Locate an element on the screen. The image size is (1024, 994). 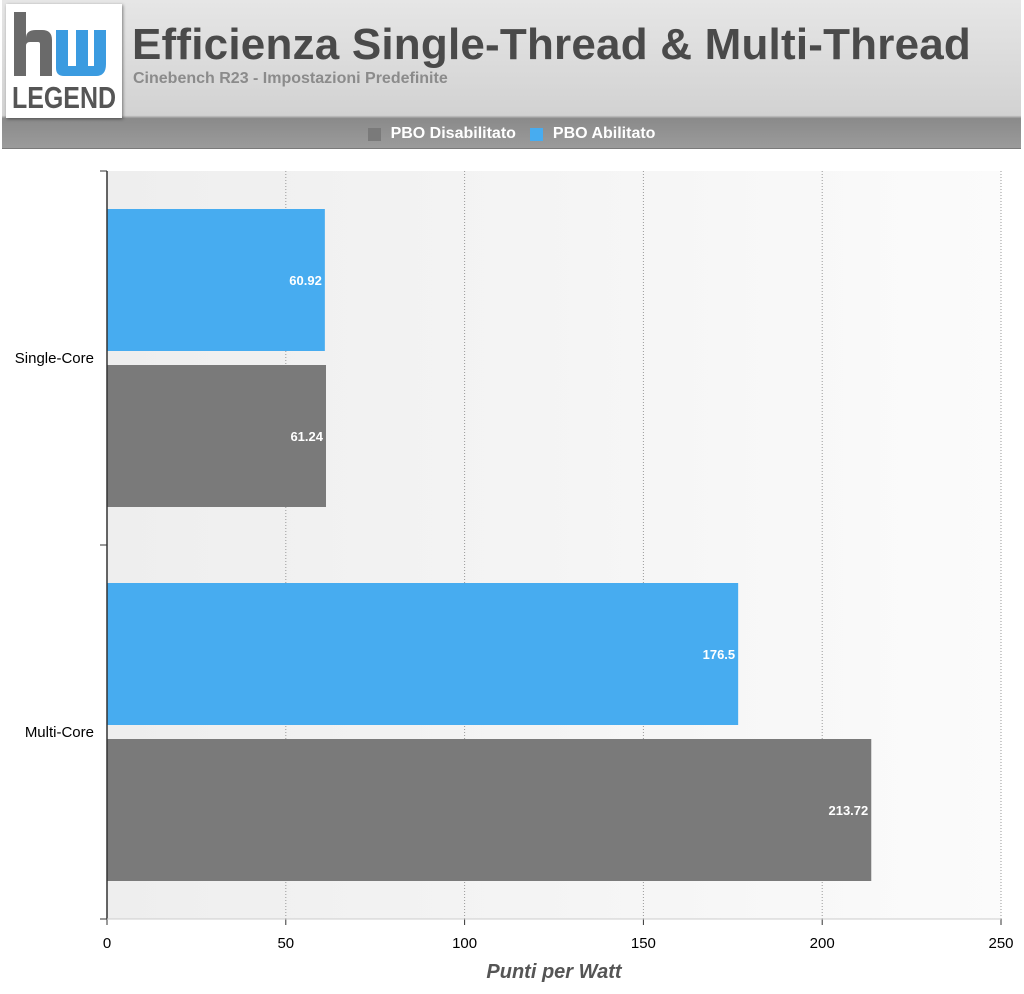
hw-legend-logo-icon: LEGEND is located at coordinates (64, 63).